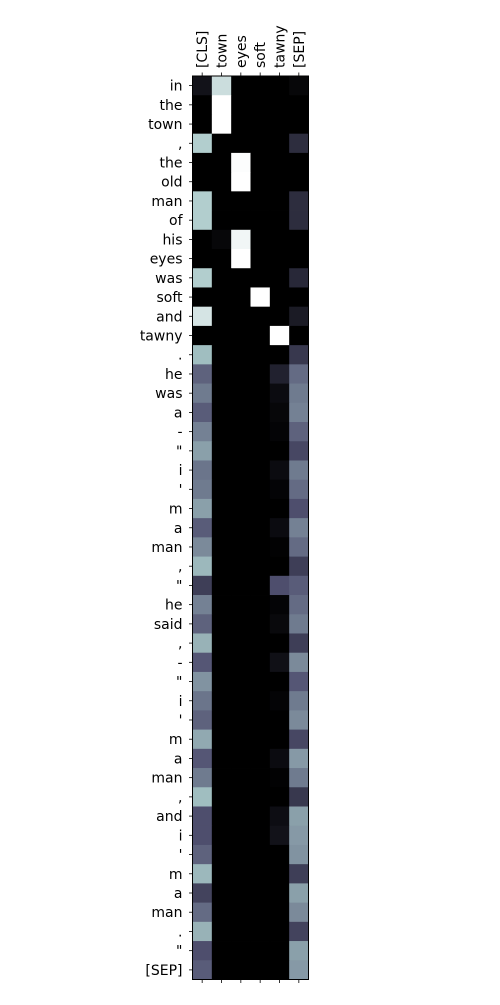 Image resolution: width=500 pixels, height=1005 pixels. Describe the element at coordinates (299, 547) in the screenshot. I see `heatmap-cell-r24-c5` at that location.